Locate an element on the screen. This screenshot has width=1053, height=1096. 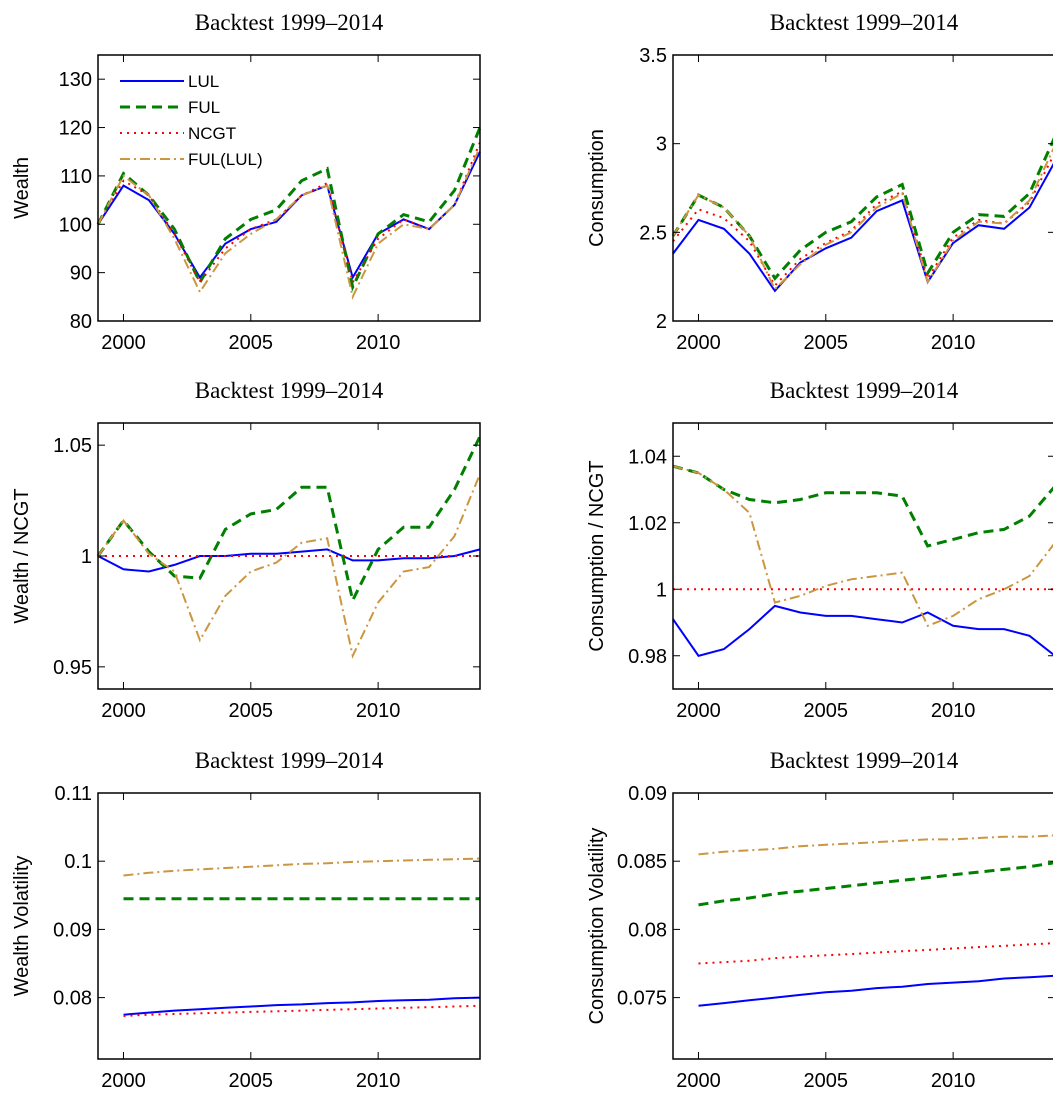
y-tick-label: 2 is located at coordinates (661, 322).